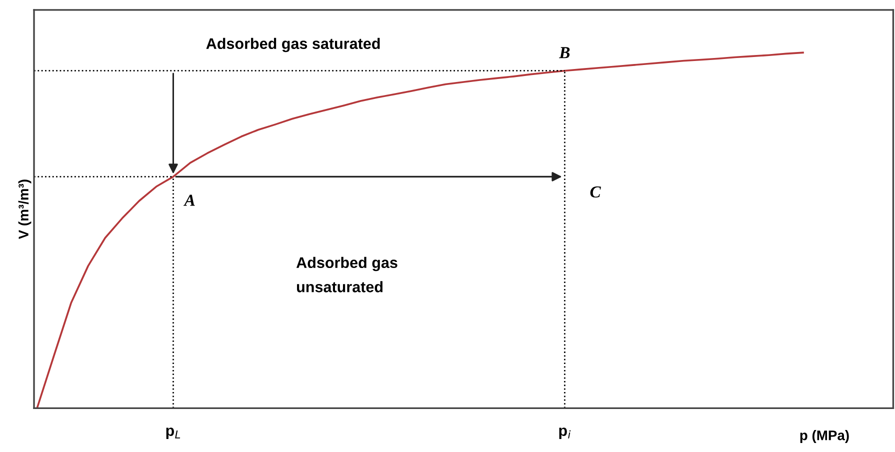 The image size is (895, 452). I want to click on x-axis-title: p (MPa), so click(824, 437).